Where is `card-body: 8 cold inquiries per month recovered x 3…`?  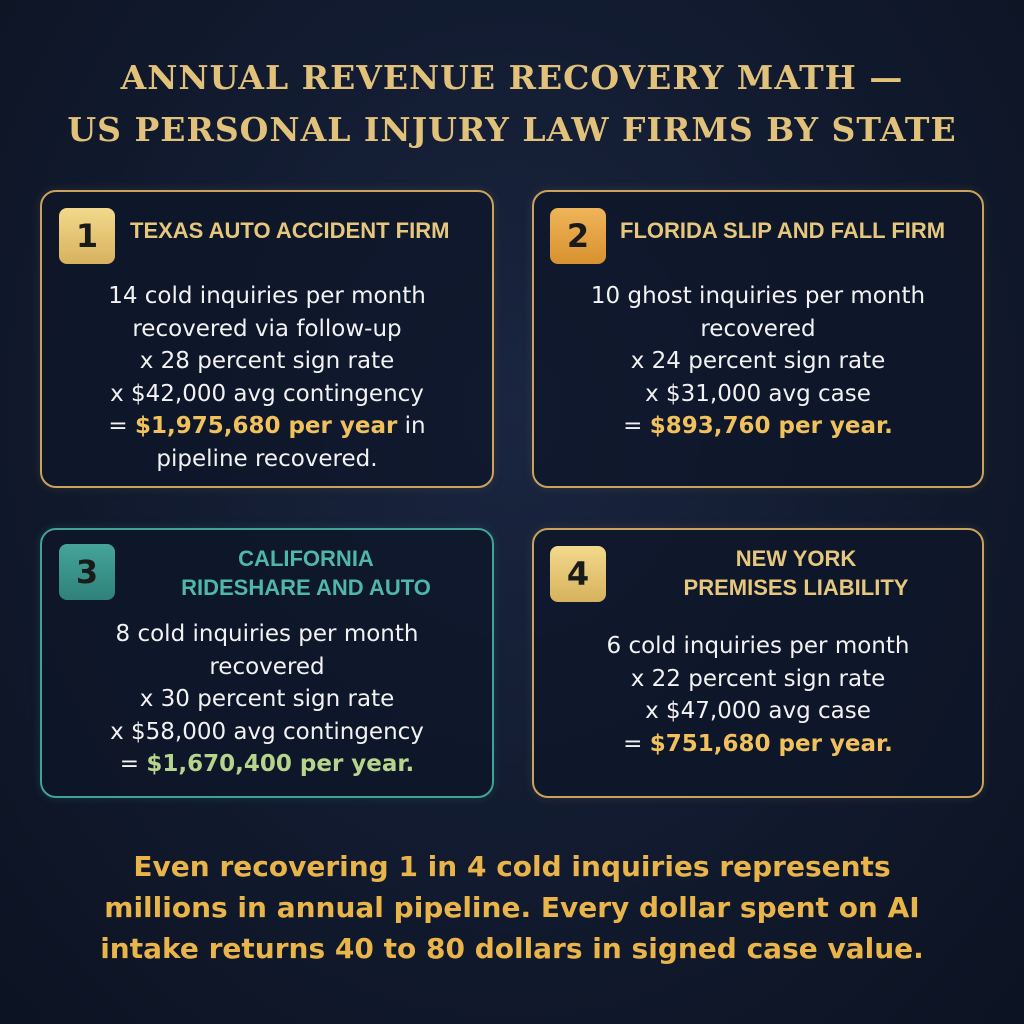 card-body: 8 cold inquiries per month recovered x 3… is located at coordinates (267, 699).